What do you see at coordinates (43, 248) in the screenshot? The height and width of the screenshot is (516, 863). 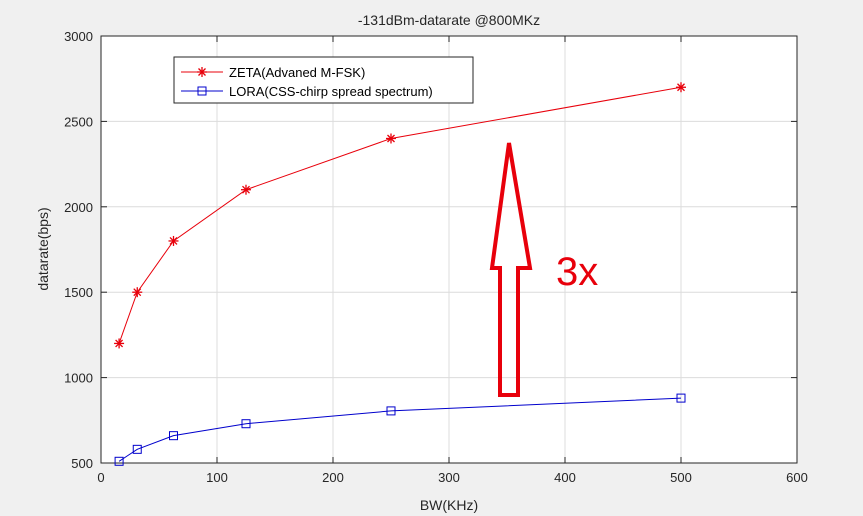 I see `y-axis-title: datarate(bps)` at bounding box center [43, 248].